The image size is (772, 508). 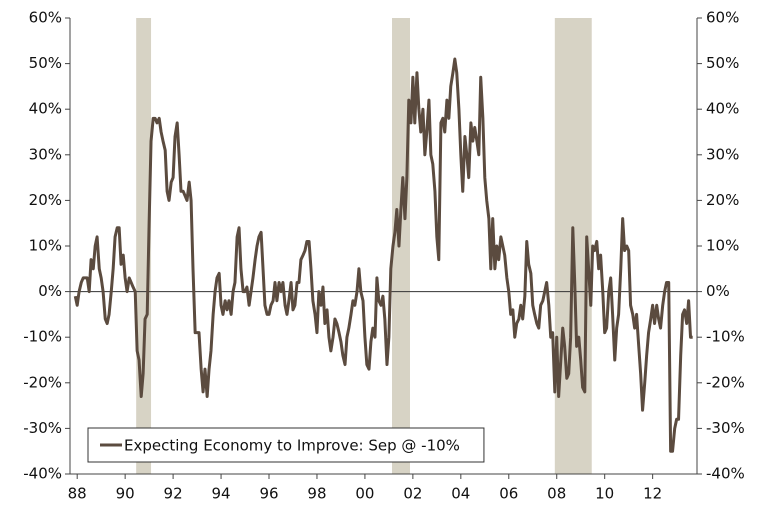 What do you see at coordinates (221, 494) in the screenshot?
I see `x-tick-label: 94` at bounding box center [221, 494].